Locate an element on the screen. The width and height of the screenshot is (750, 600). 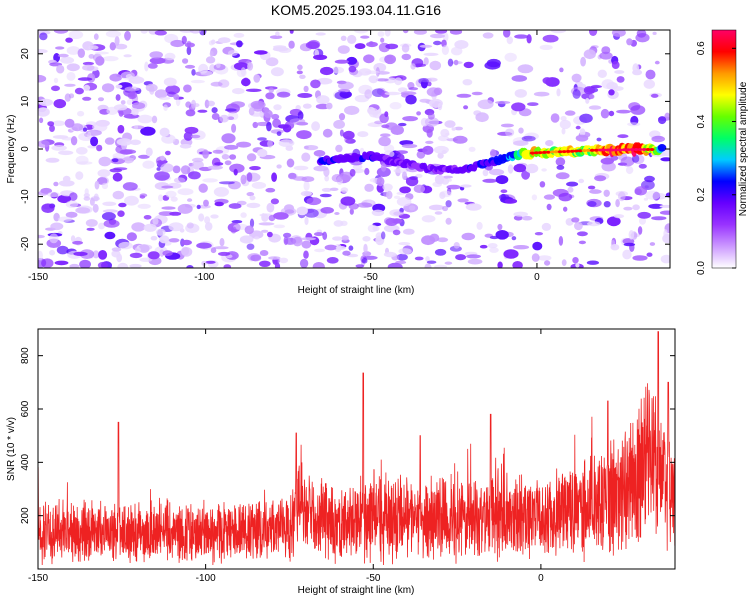
colorbar-label: Normalized spectral amplitude is located at coordinates (743, 148).